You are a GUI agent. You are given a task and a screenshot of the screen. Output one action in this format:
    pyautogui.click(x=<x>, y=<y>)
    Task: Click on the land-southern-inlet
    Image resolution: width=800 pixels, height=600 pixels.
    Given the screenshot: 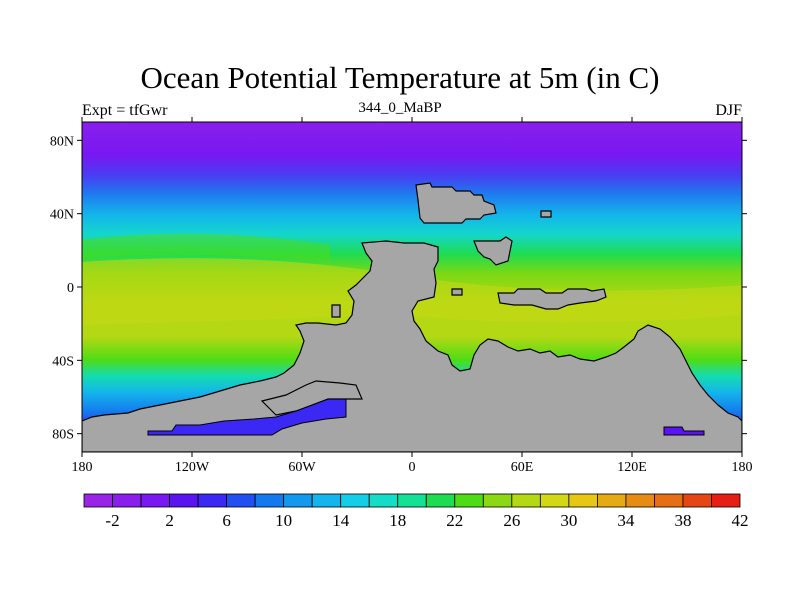 What is the action you would take?
    pyautogui.click(x=311, y=398)
    